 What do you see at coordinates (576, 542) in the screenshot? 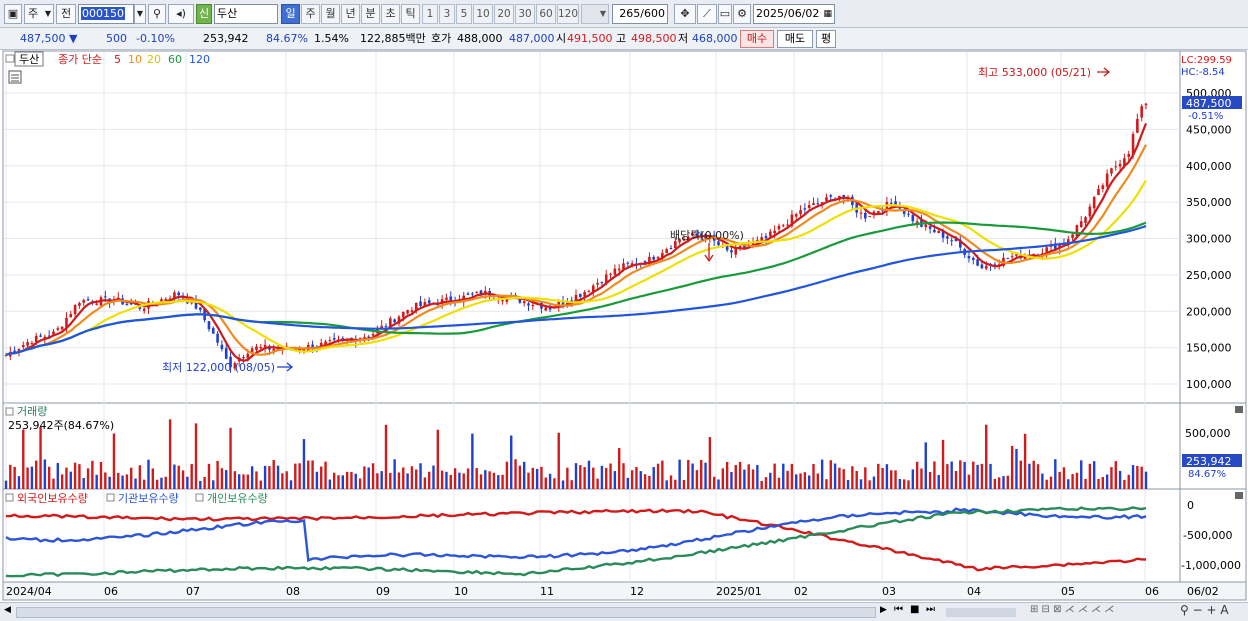
I see `holding-lines` at bounding box center [576, 542].